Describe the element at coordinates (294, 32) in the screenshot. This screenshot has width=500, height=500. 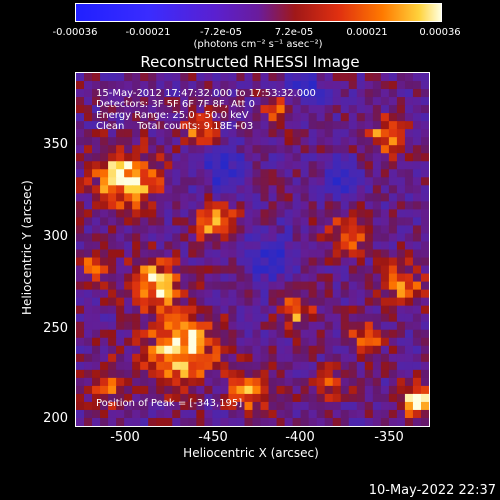
I see `colorbar-tick-label: 7.2e-05` at that location.